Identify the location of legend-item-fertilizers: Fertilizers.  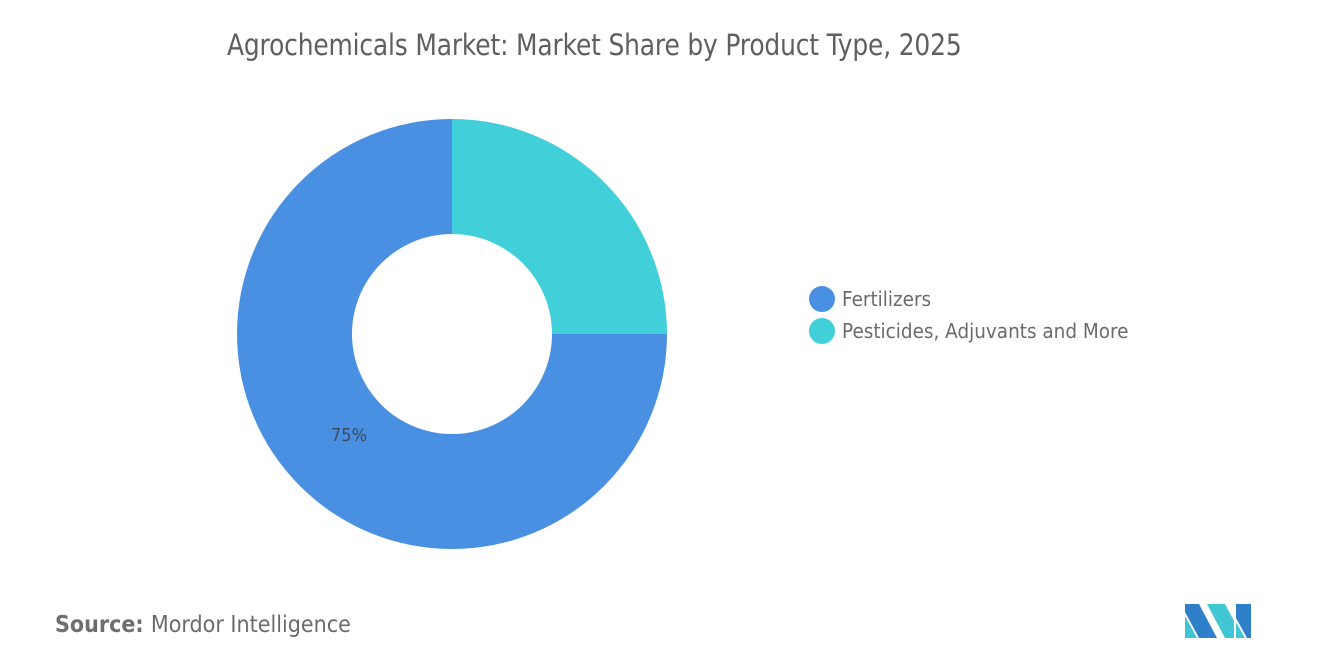
(981, 299).